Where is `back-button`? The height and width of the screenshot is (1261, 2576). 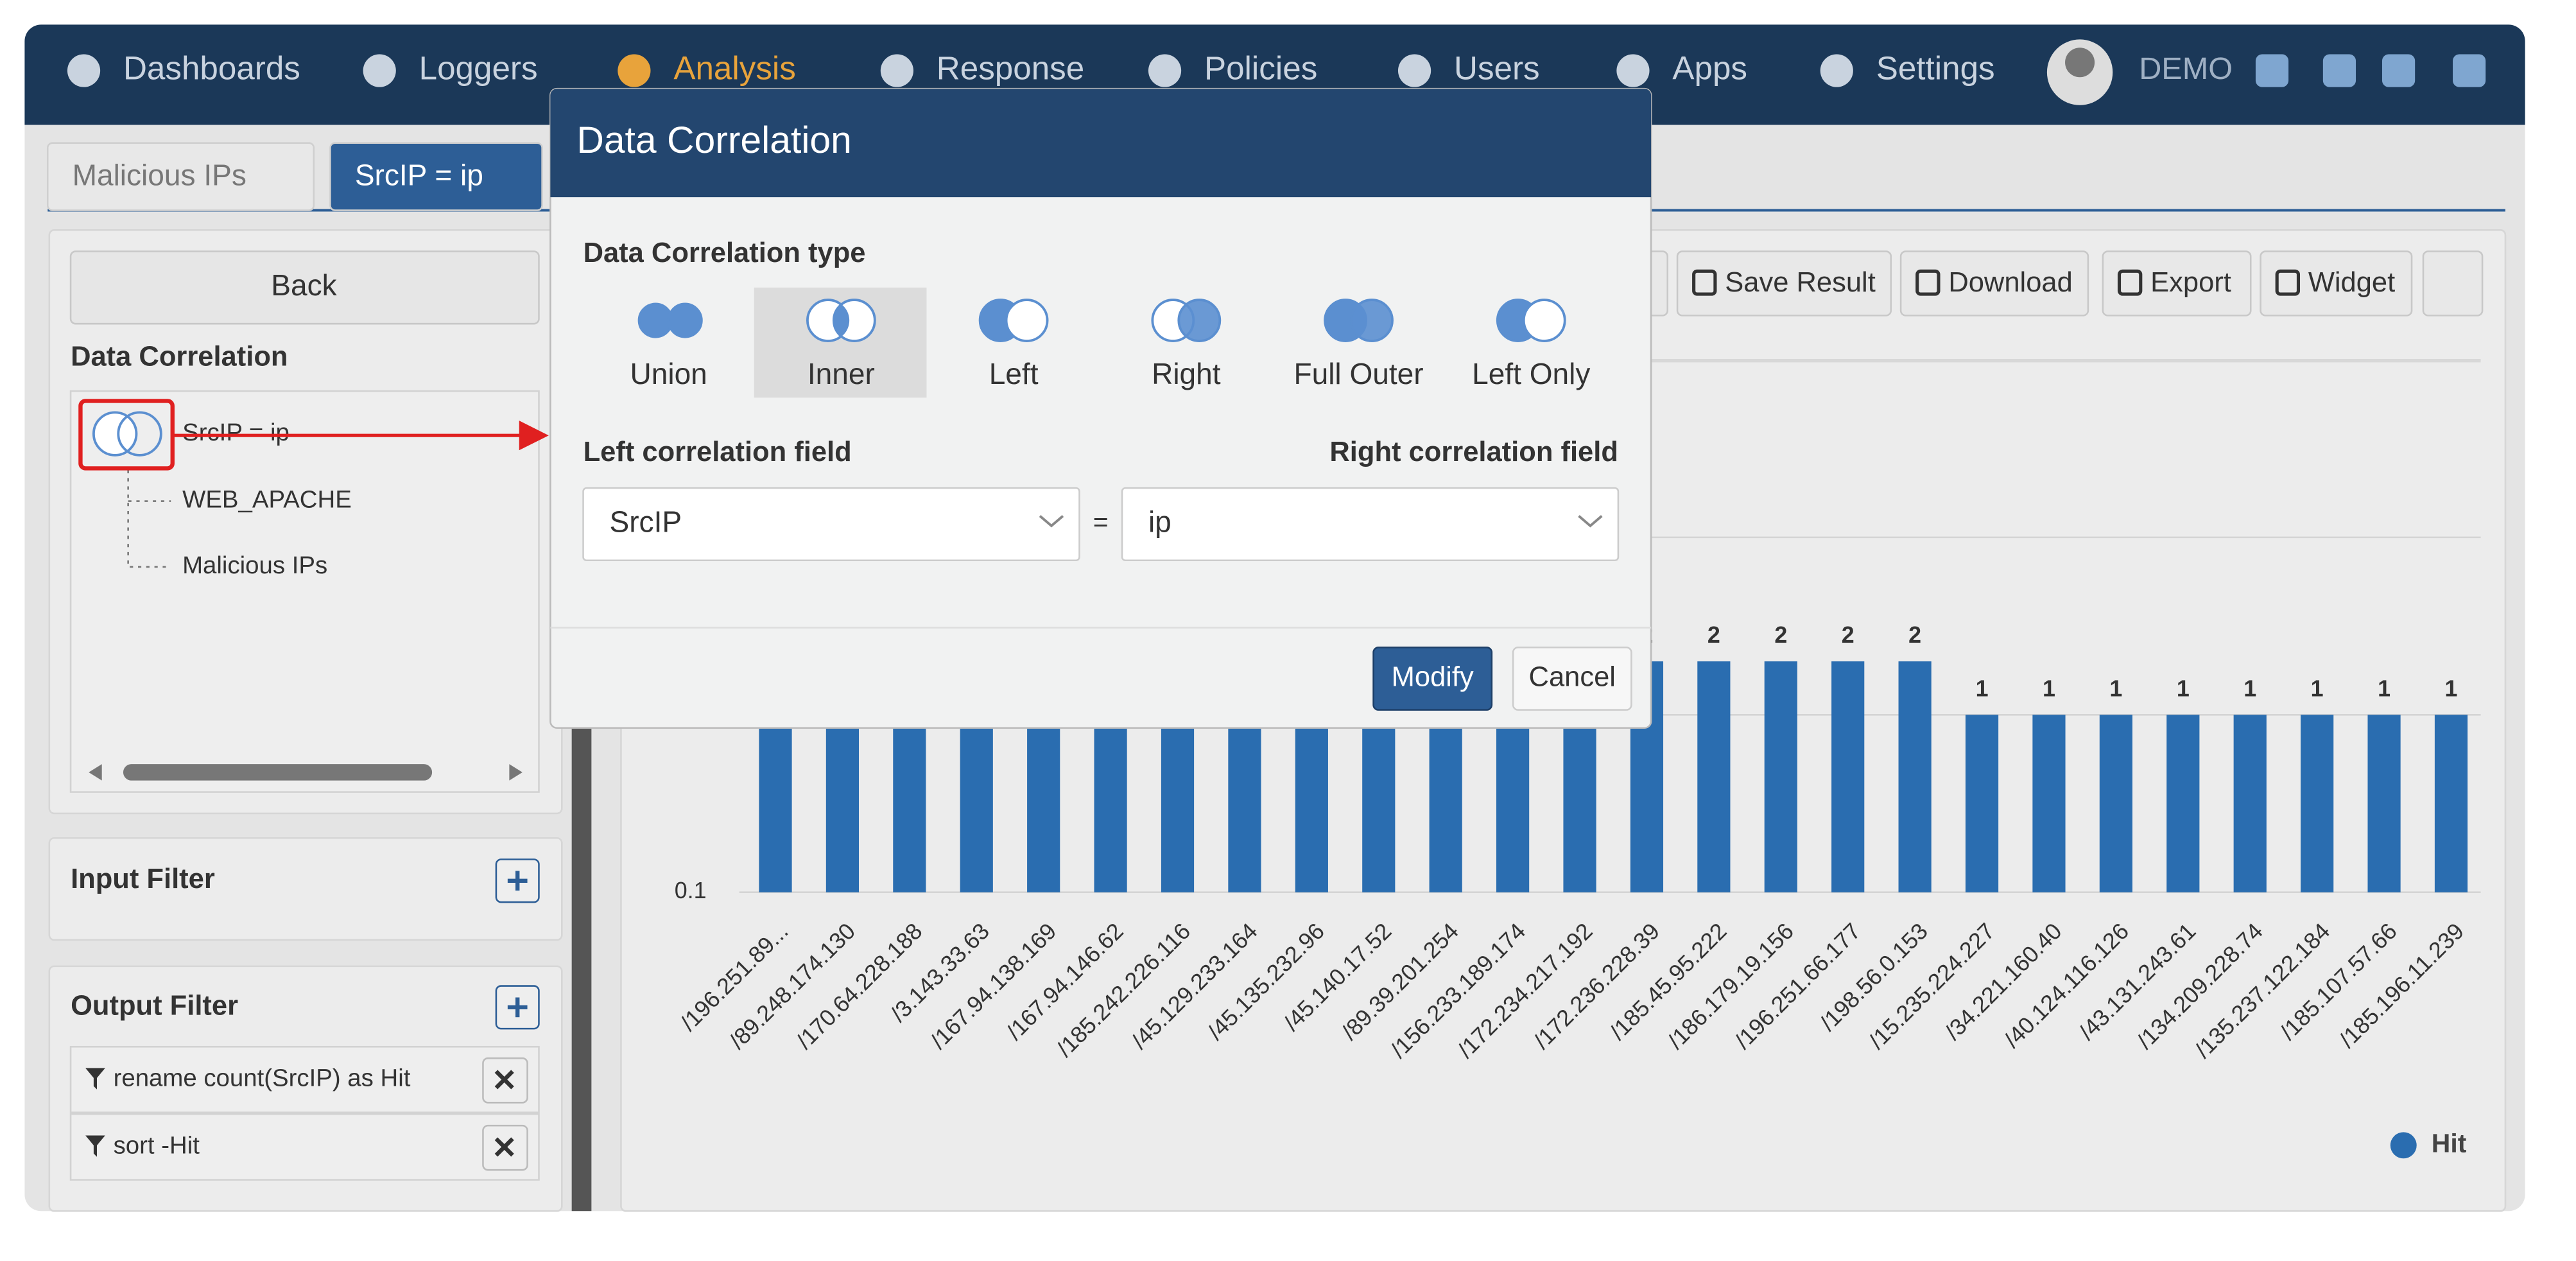
back-button is located at coordinates (304, 287).